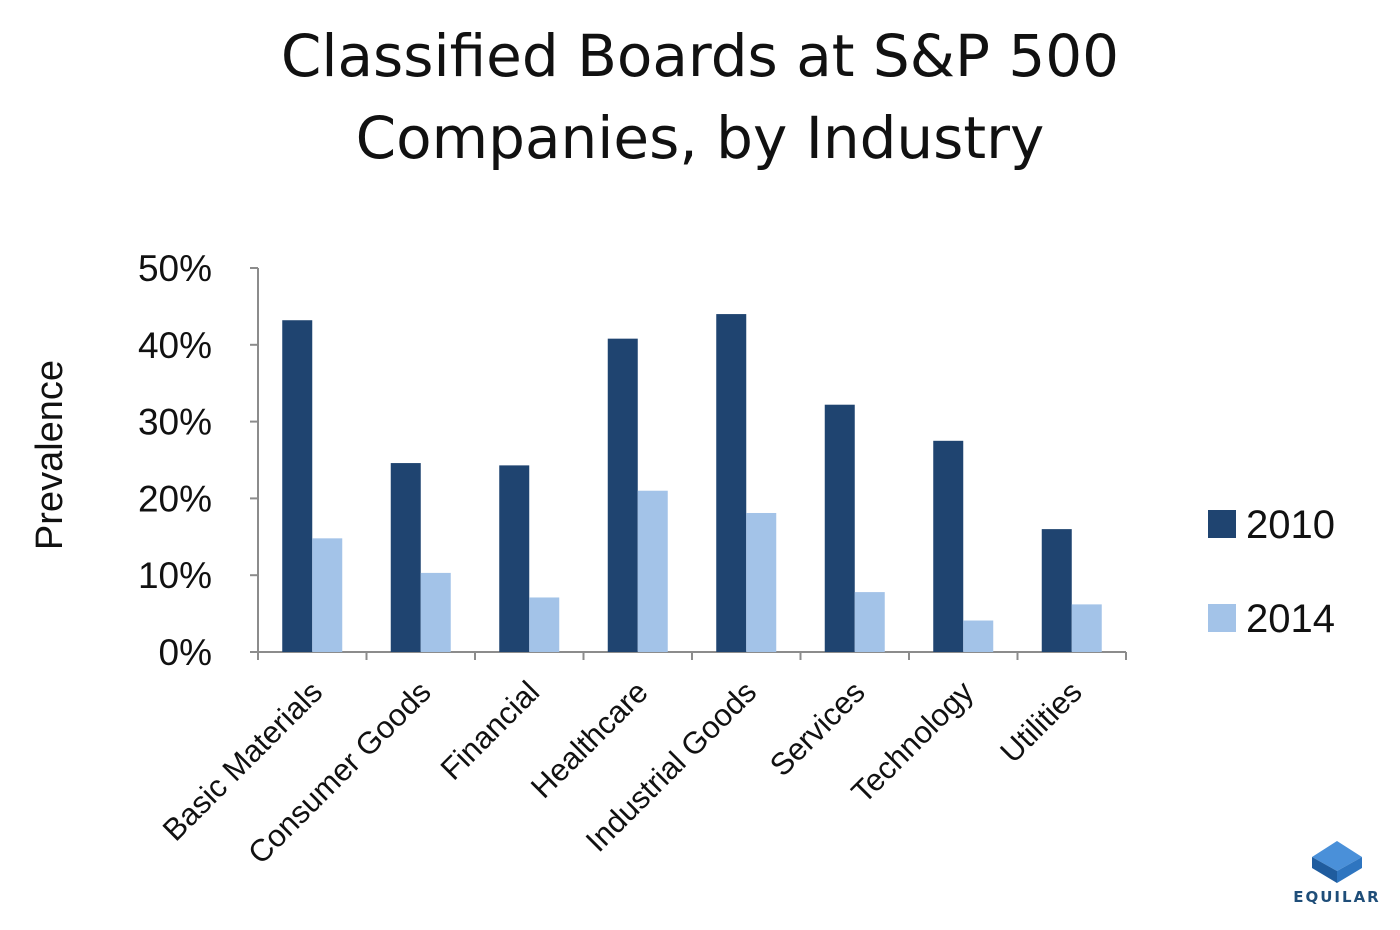  Describe the element at coordinates (50, 455) in the screenshot. I see `y-axis-title: Prevalence` at that location.